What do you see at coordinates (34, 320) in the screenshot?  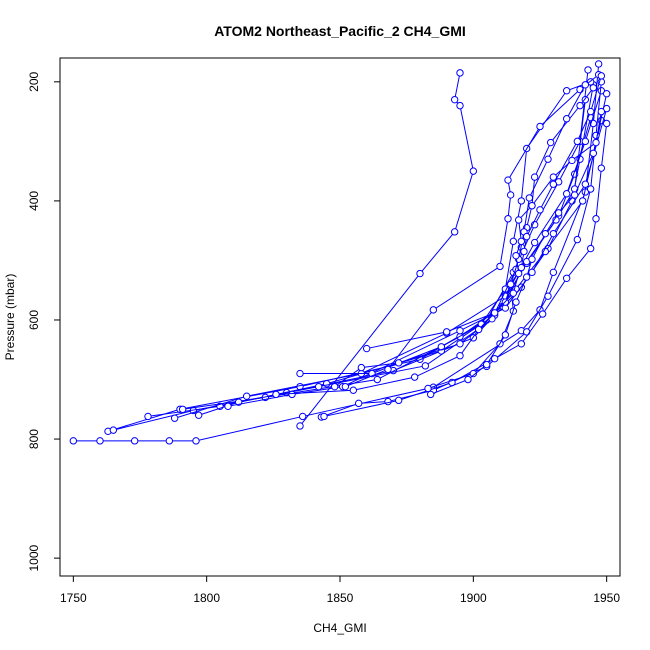 I see `y-tick-label: 600` at bounding box center [34, 320].